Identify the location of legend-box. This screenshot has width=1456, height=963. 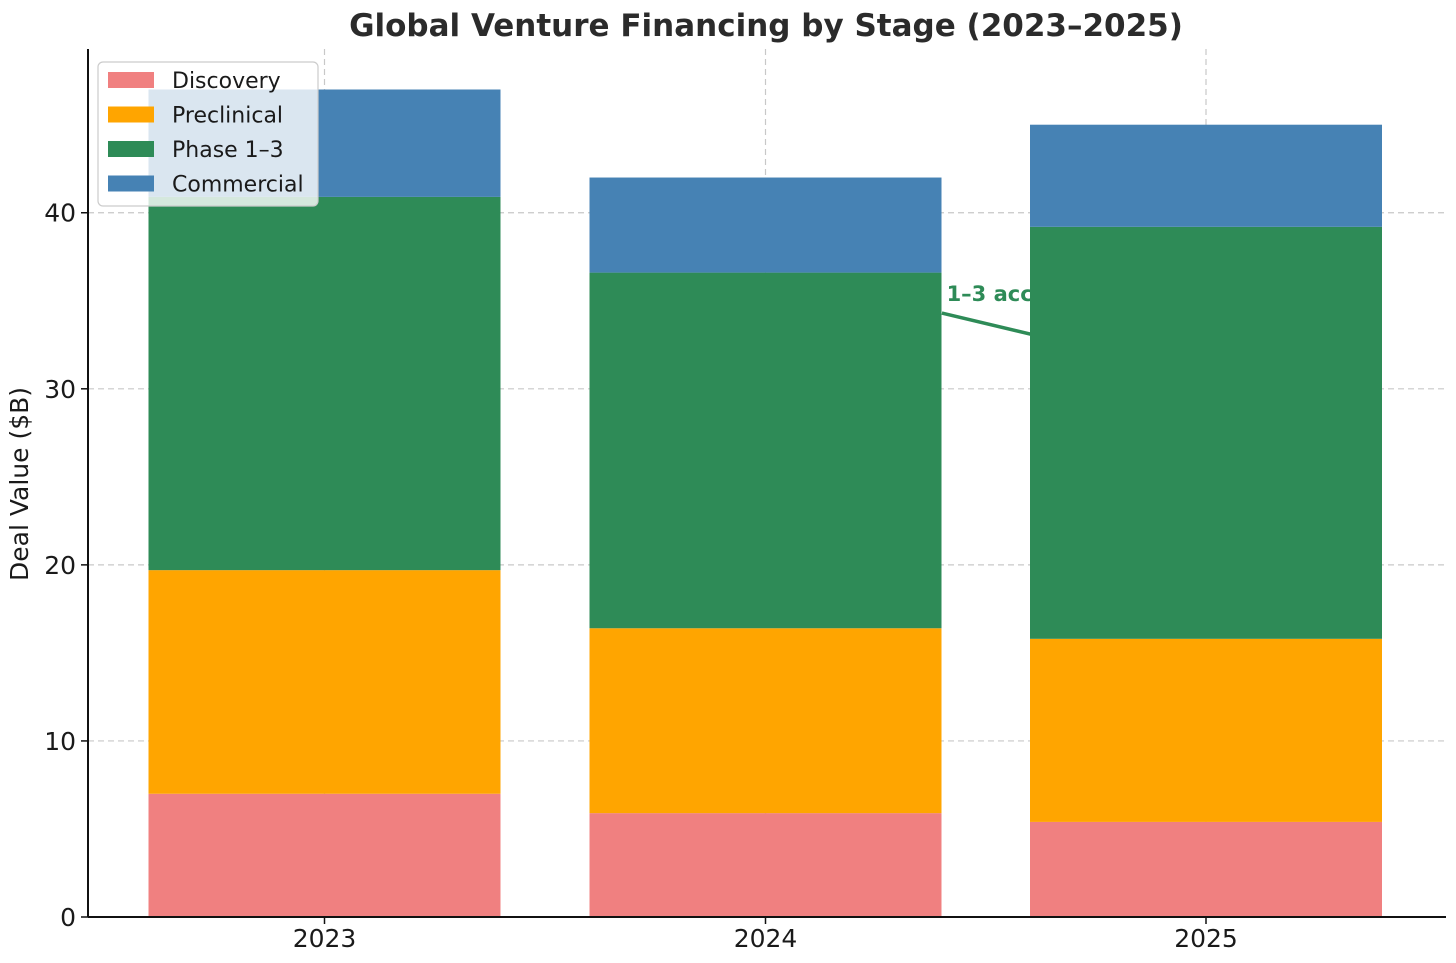
(208, 134).